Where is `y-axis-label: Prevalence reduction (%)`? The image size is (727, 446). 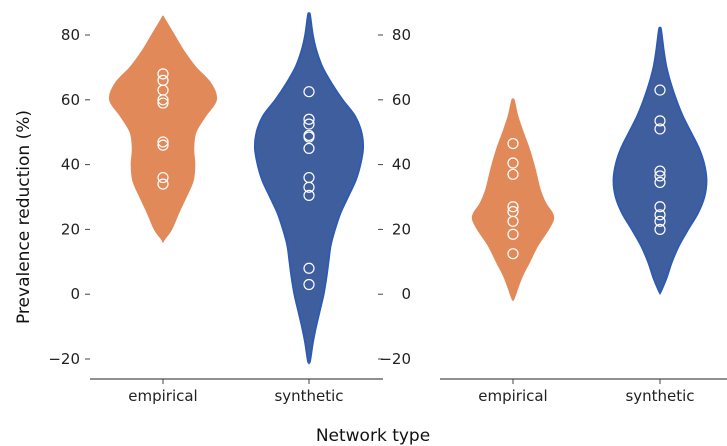
y-axis-label: Prevalence reduction (%) is located at coordinates (24, 217).